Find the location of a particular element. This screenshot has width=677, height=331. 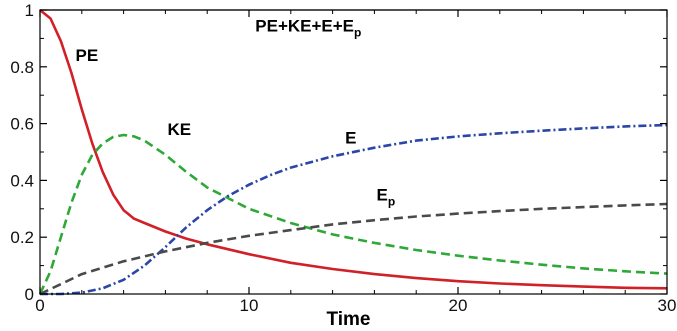

x-axis-title: Time is located at coordinates (348, 319).